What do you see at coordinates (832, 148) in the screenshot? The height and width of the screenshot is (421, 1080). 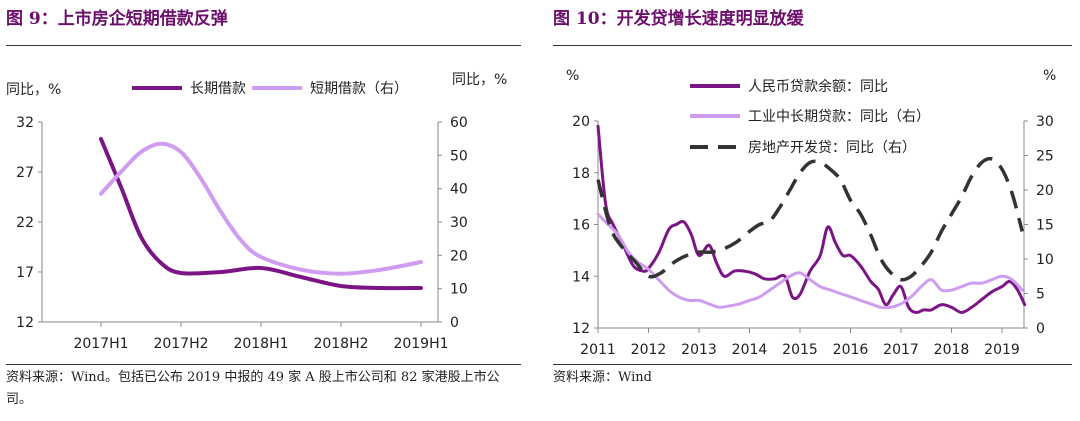 I see `legend-label-3: 房地产开发贷：同比（右）` at bounding box center [832, 148].